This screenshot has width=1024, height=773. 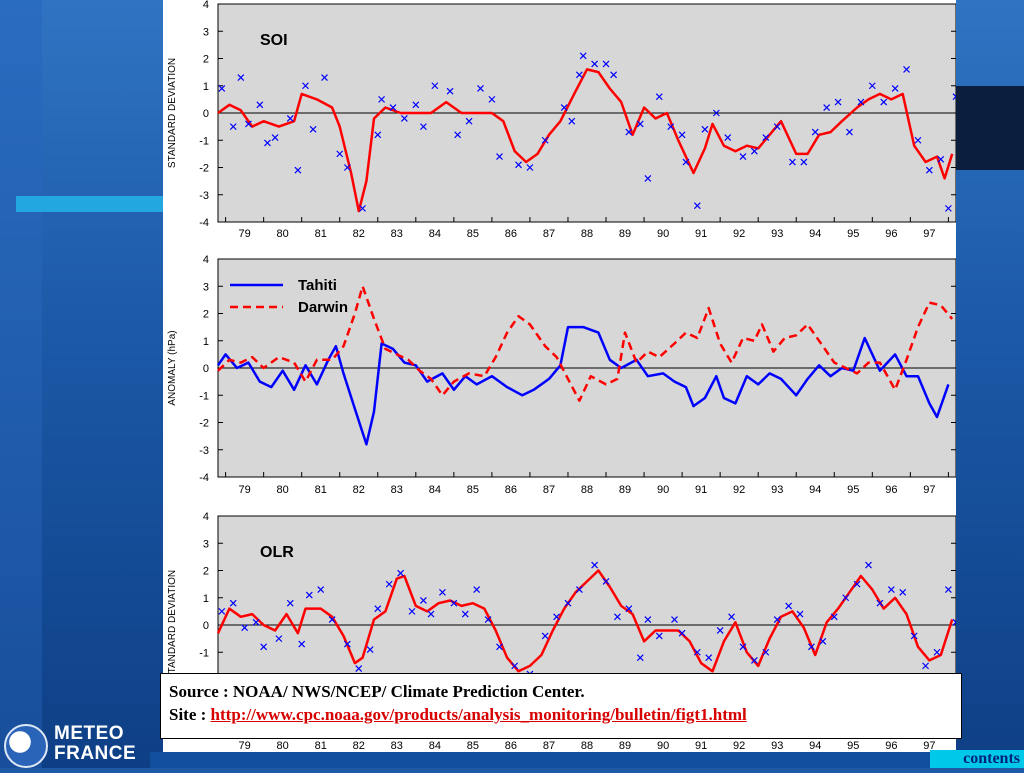 I want to click on x-tick-label: 79, so click(x=245, y=490).